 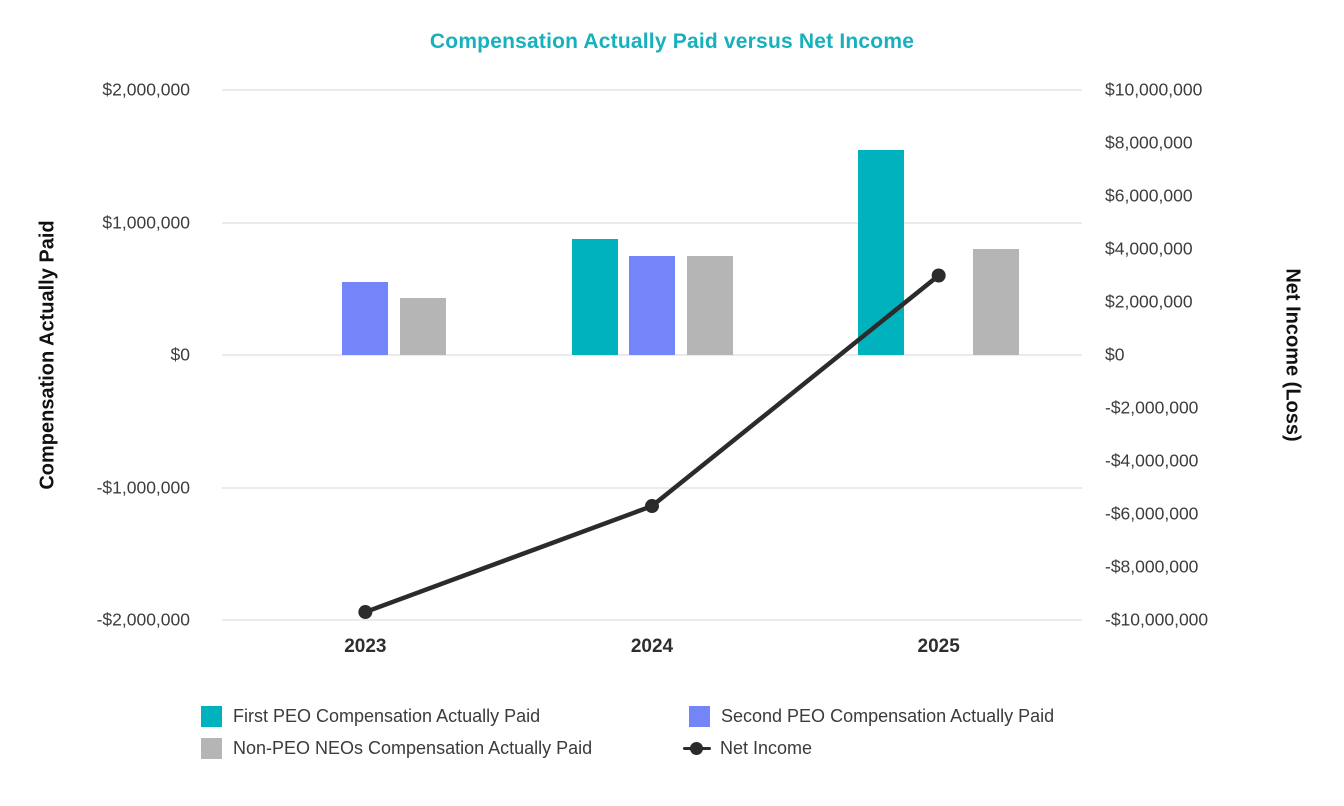 I want to click on left-axis-tick-label: $0, so click(x=180, y=354).